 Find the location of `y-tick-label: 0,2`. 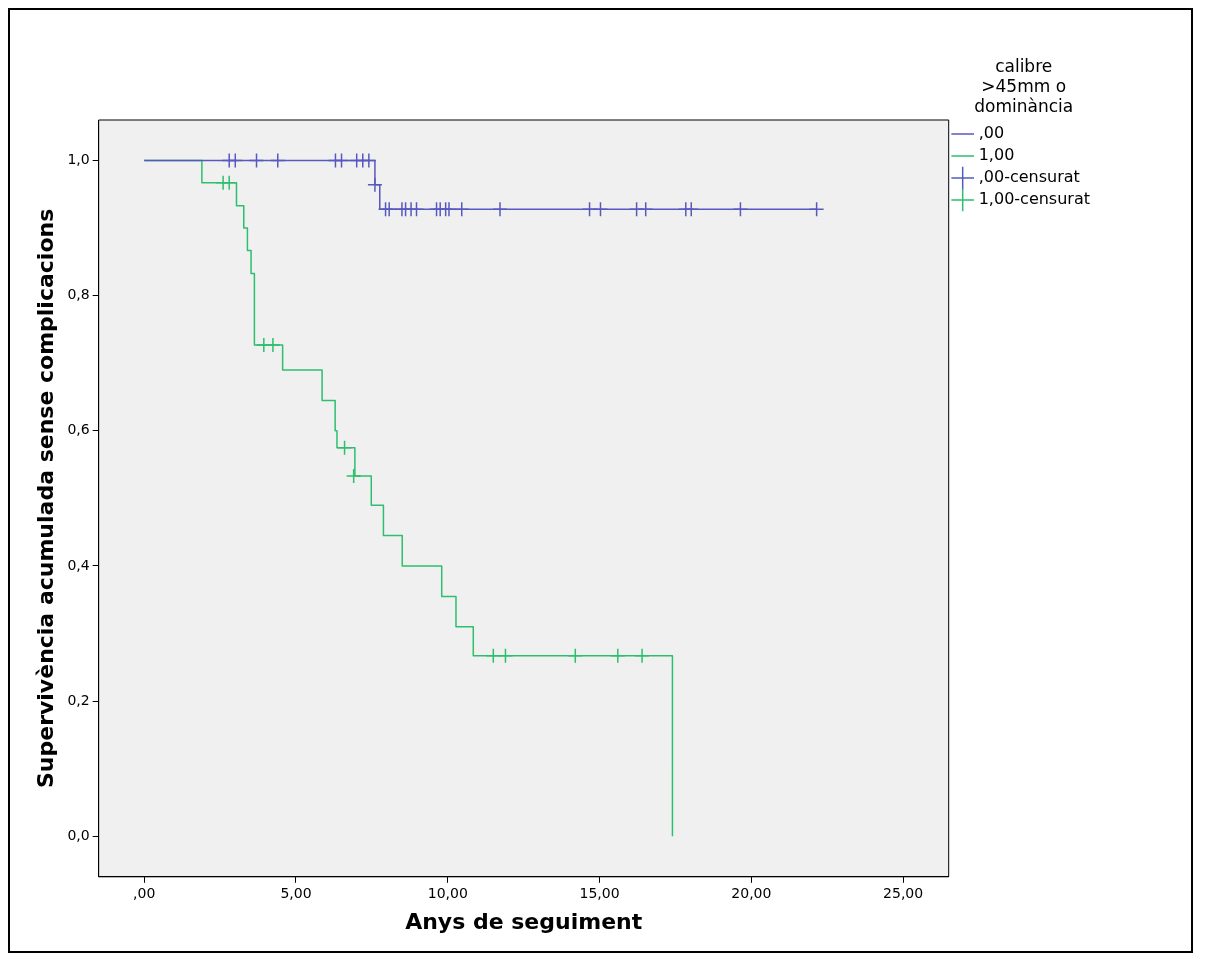

y-tick-label: 0,2 is located at coordinates (78, 699).